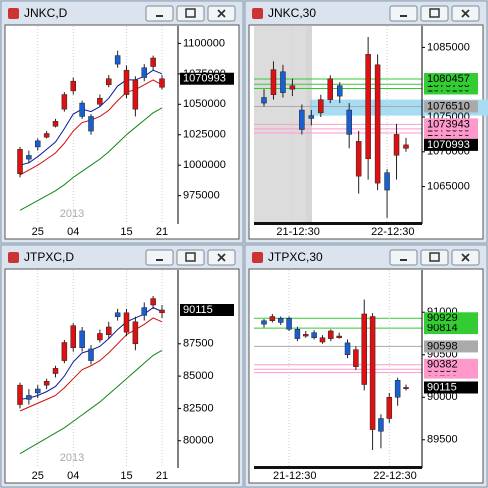 The image size is (488, 488). What do you see at coordinates (448, 186) in the screenshot?
I see `y-tick-label: 1065000` at bounding box center [448, 186].